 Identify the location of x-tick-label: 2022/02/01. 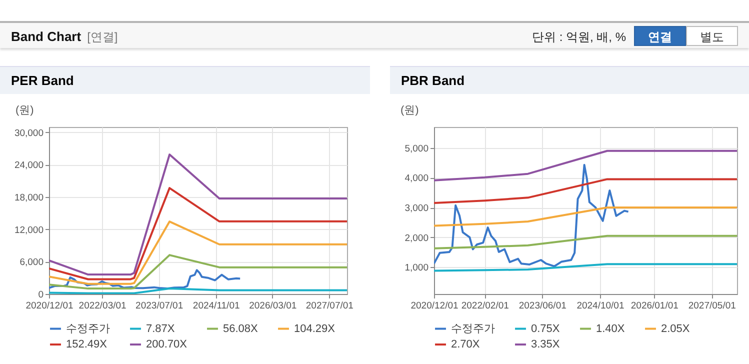
(485, 306).